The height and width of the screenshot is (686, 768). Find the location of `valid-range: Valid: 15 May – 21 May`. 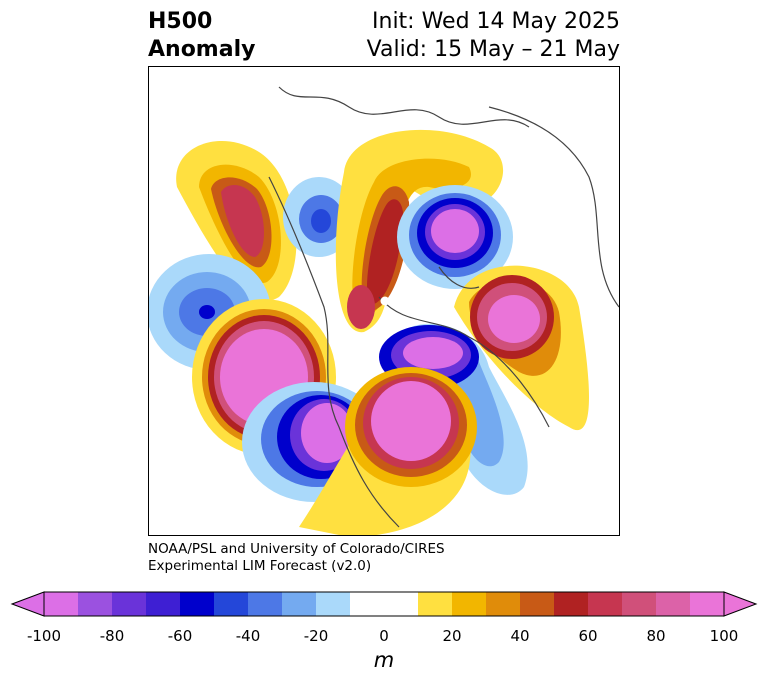

valid-range: Valid: 15 May – 21 May is located at coordinates (493, 49).